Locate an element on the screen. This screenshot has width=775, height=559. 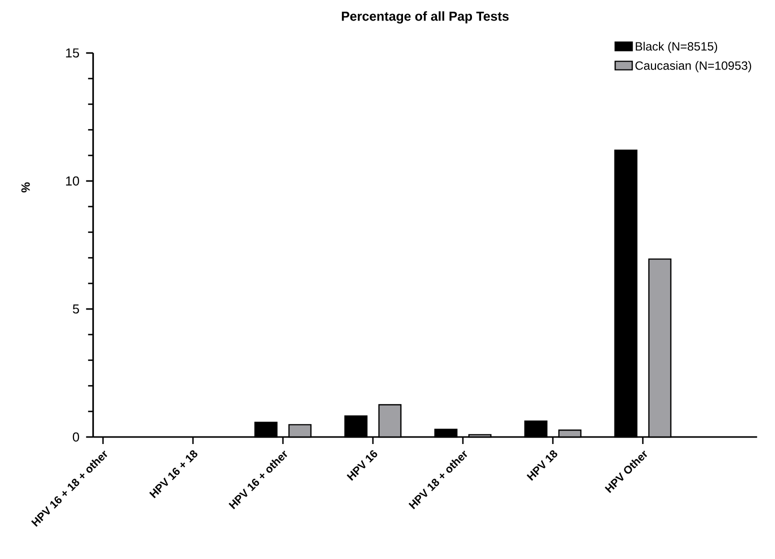
y-tick-label: 15 is located at coordinates (73, 53).